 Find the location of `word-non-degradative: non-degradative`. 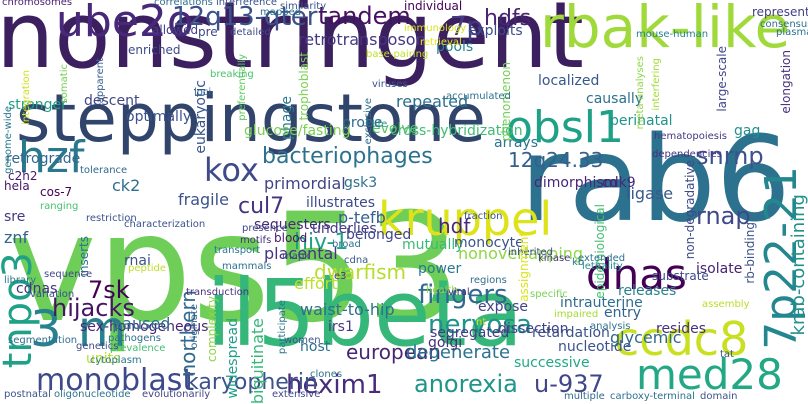

word-non-degradative: non-degradative is located at coordinates (690, 210).